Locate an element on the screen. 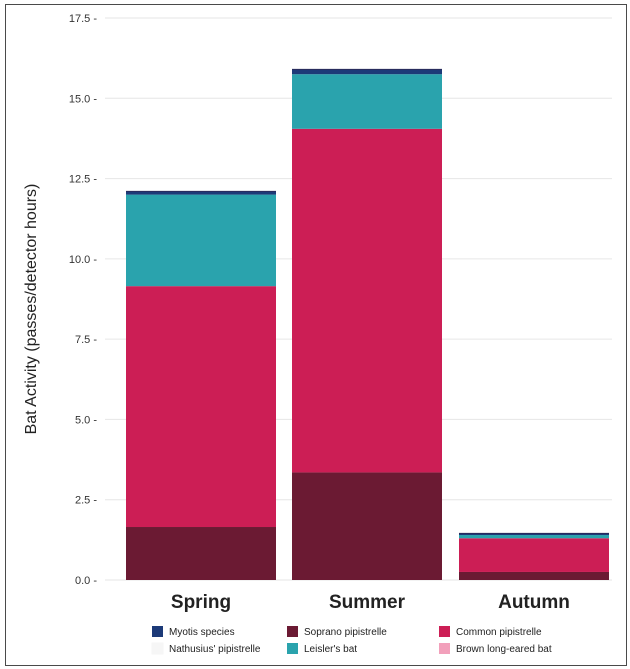 The width and height of the screenshot is (630, 669). legend-label: Myotis species is located at coordinates (202, 632).